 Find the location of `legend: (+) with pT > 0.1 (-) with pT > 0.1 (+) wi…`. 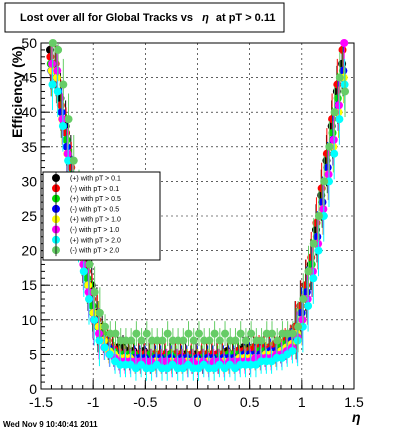

legend: (+) with pT > 0.1 (-) with pT > 0.1 (+) wi… is located at coordinates (101, 216).